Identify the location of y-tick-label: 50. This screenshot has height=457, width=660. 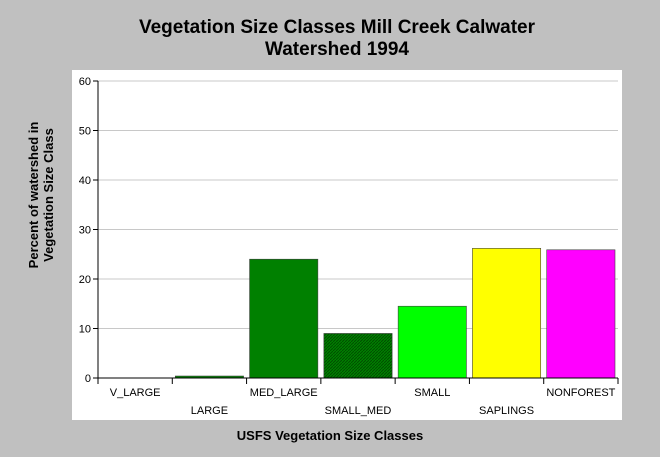
(85, 132).